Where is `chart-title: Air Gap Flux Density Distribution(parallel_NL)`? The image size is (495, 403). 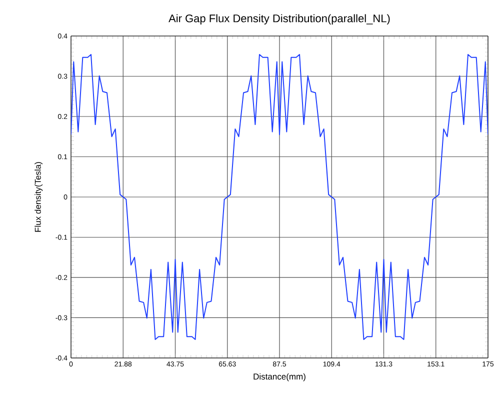 chart-title: Air Gap Flux Density Distribution(parallel_NL) is located at coordinates (279, 19).